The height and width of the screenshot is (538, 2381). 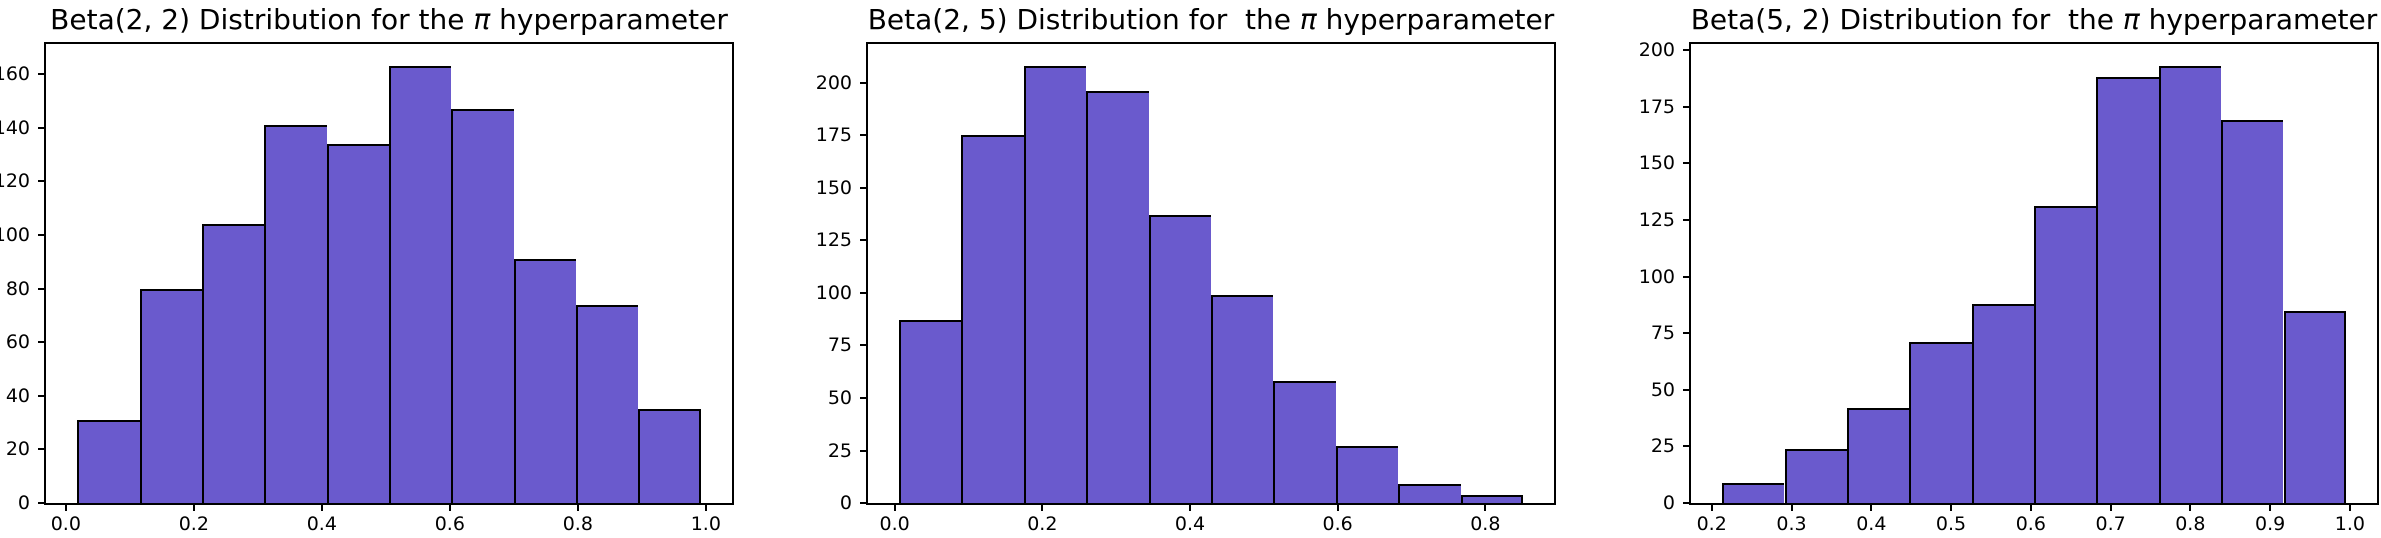 What do you see at coordinates (577, 524) in the screenshot?
I see `x-tick-label: 0.8` at bounding box center [577, 524].